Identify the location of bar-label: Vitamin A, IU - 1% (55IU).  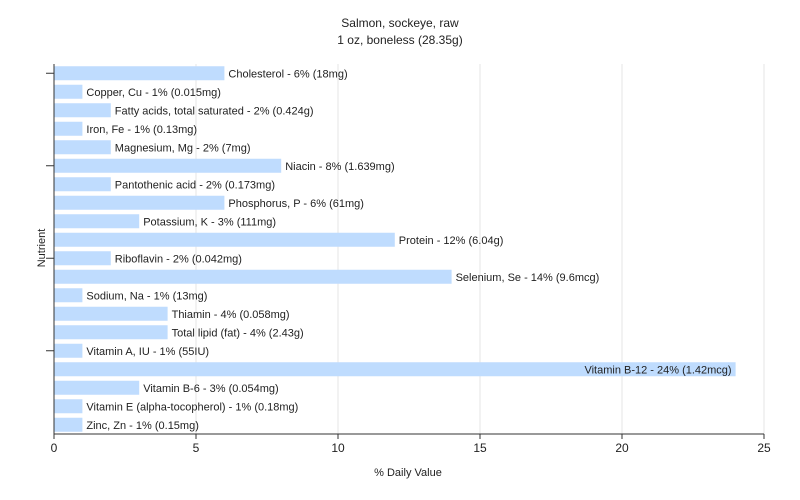
(147, 352).